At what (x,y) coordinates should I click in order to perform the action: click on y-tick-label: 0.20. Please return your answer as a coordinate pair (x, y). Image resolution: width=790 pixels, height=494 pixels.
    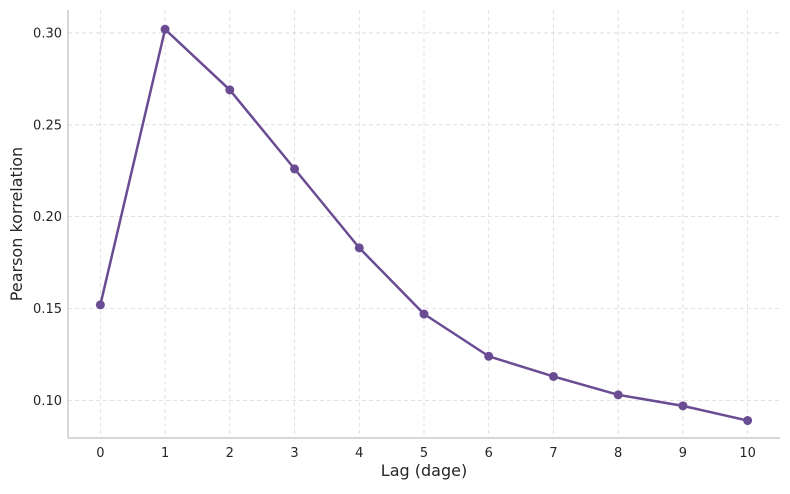
    Looking at the image, I should click on (47, 217).